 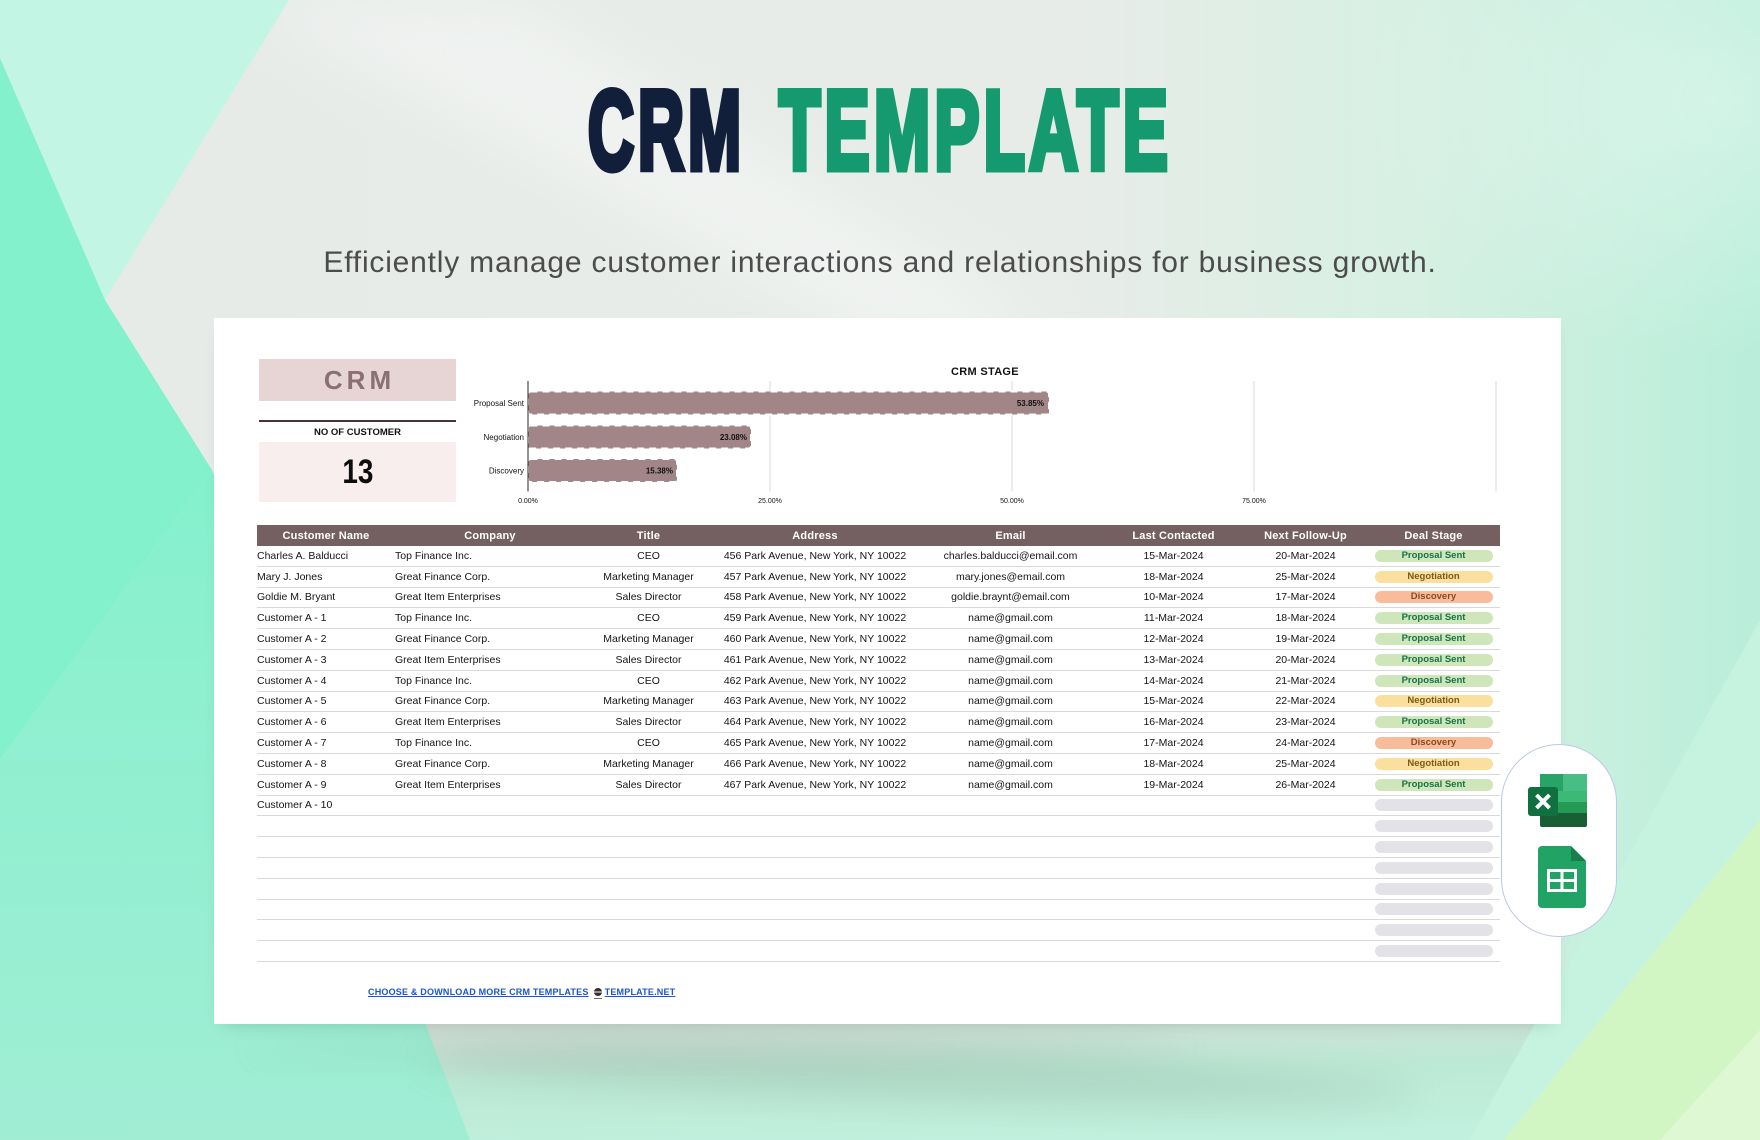 I want to click on svg-text: 25.00%, so click(x=770, y=501).